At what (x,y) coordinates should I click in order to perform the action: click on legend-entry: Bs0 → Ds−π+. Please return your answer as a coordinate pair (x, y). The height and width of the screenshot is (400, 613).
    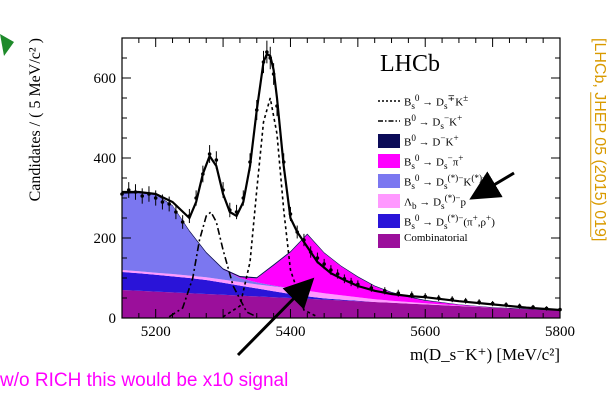
    Looking at the image, I should click on (421, 161).